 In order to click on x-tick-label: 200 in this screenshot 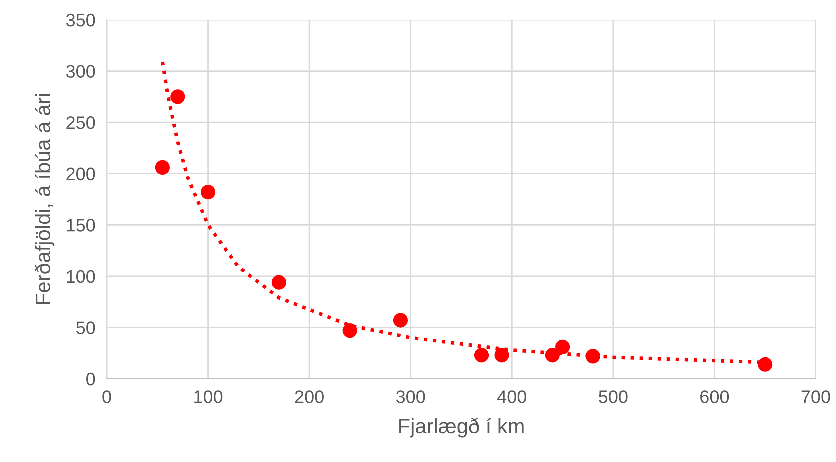, I will do `click(309, 397)`.